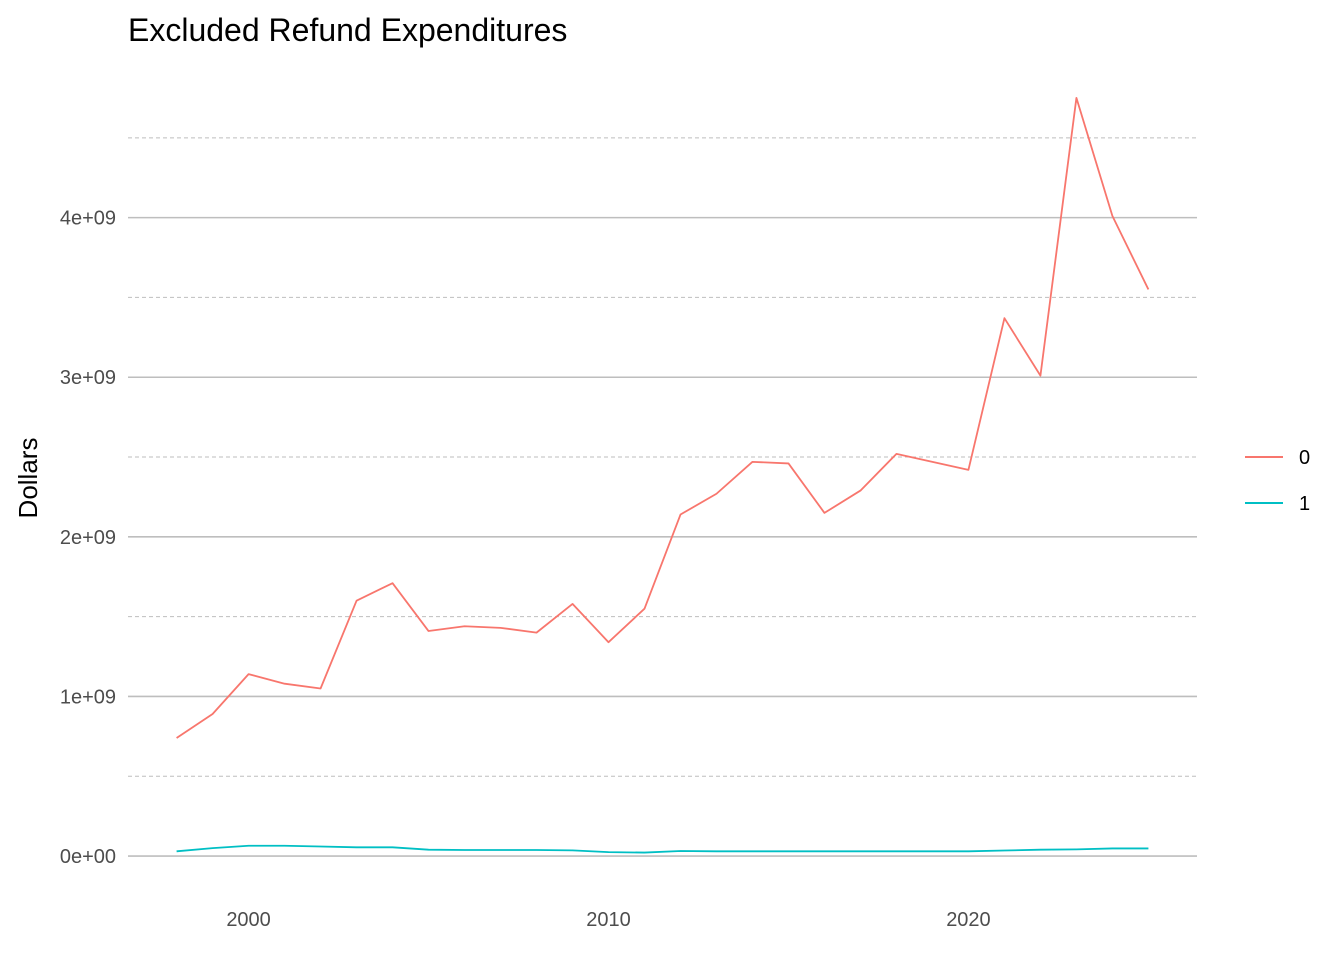 The image size is (1344, 960). Describe the element at coordinates (1304, 458) in the screenshot. I see `legend-label-0: 0` at that location.